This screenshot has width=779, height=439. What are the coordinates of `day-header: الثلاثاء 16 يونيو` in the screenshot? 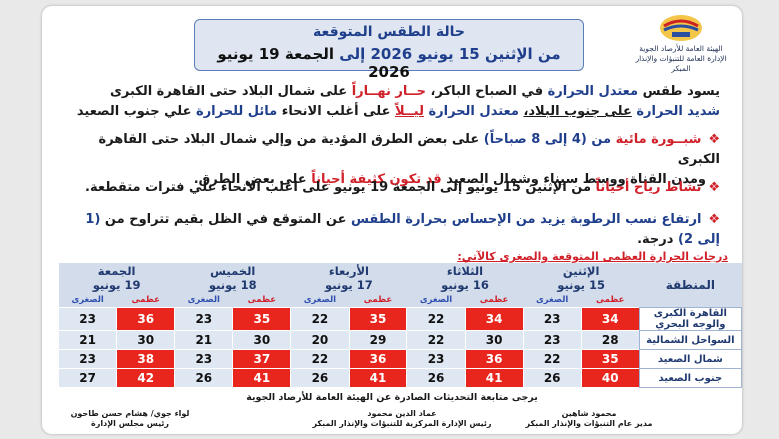 It's located at (465, 278).